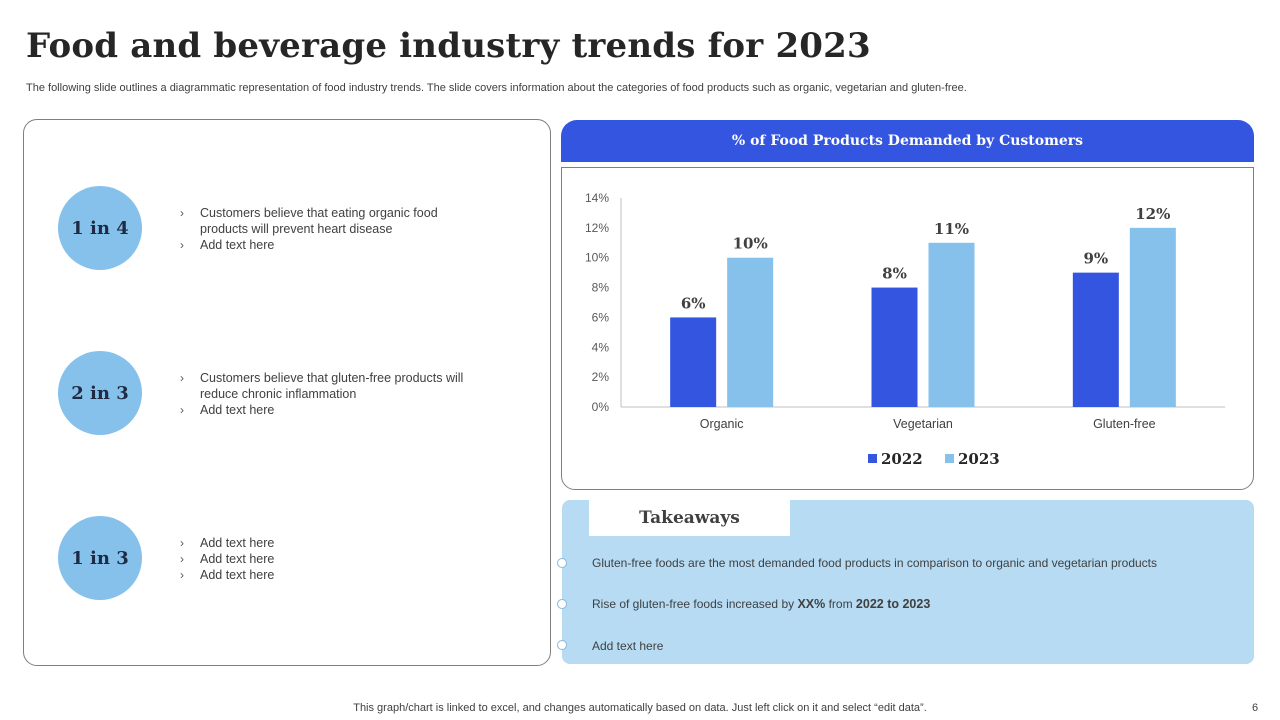 The height and width of the screenshot is (720, 1280). What do you see at coordinates (601, 347) in the screenshot?
I see `y-tick-label: 4%` at bounding box center [601, 347].